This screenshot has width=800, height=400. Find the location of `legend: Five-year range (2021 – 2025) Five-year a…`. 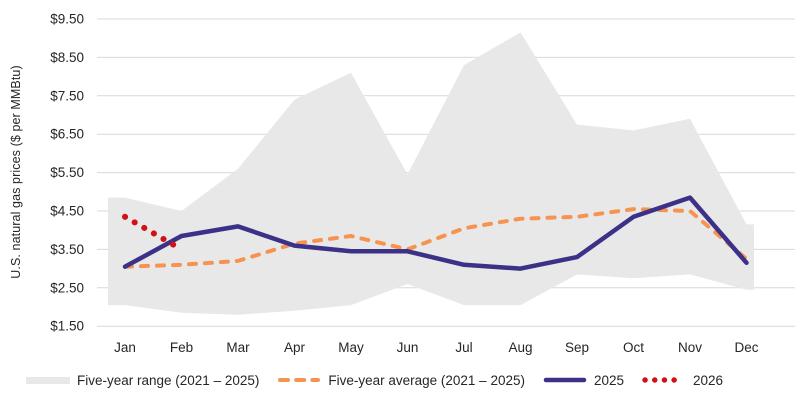

legend: Five-year range (2021 – 2025) Five-year a… is located at coordinates (411, 380).